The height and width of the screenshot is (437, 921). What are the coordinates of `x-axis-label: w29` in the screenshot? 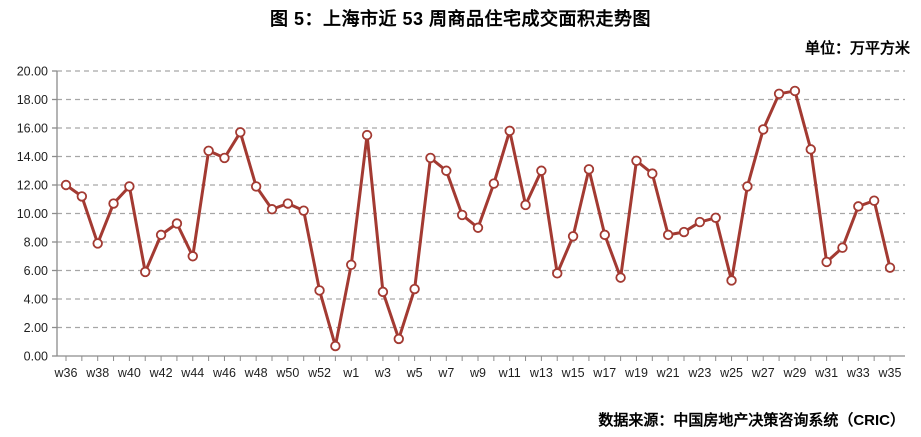 It's located at (794, 373).